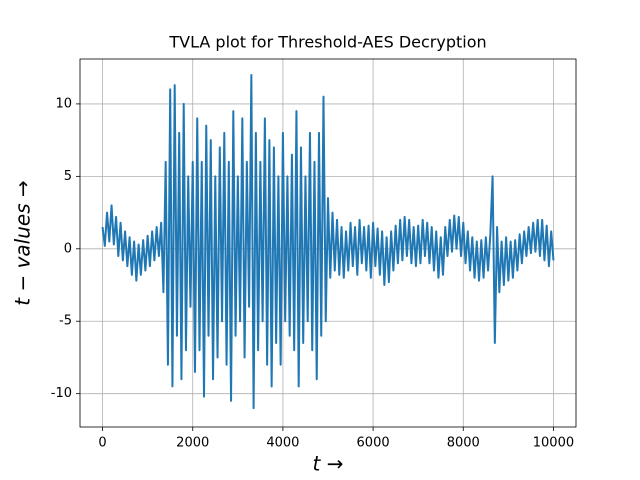  I want to click on x-axis-label: t →, so click(328, 464).